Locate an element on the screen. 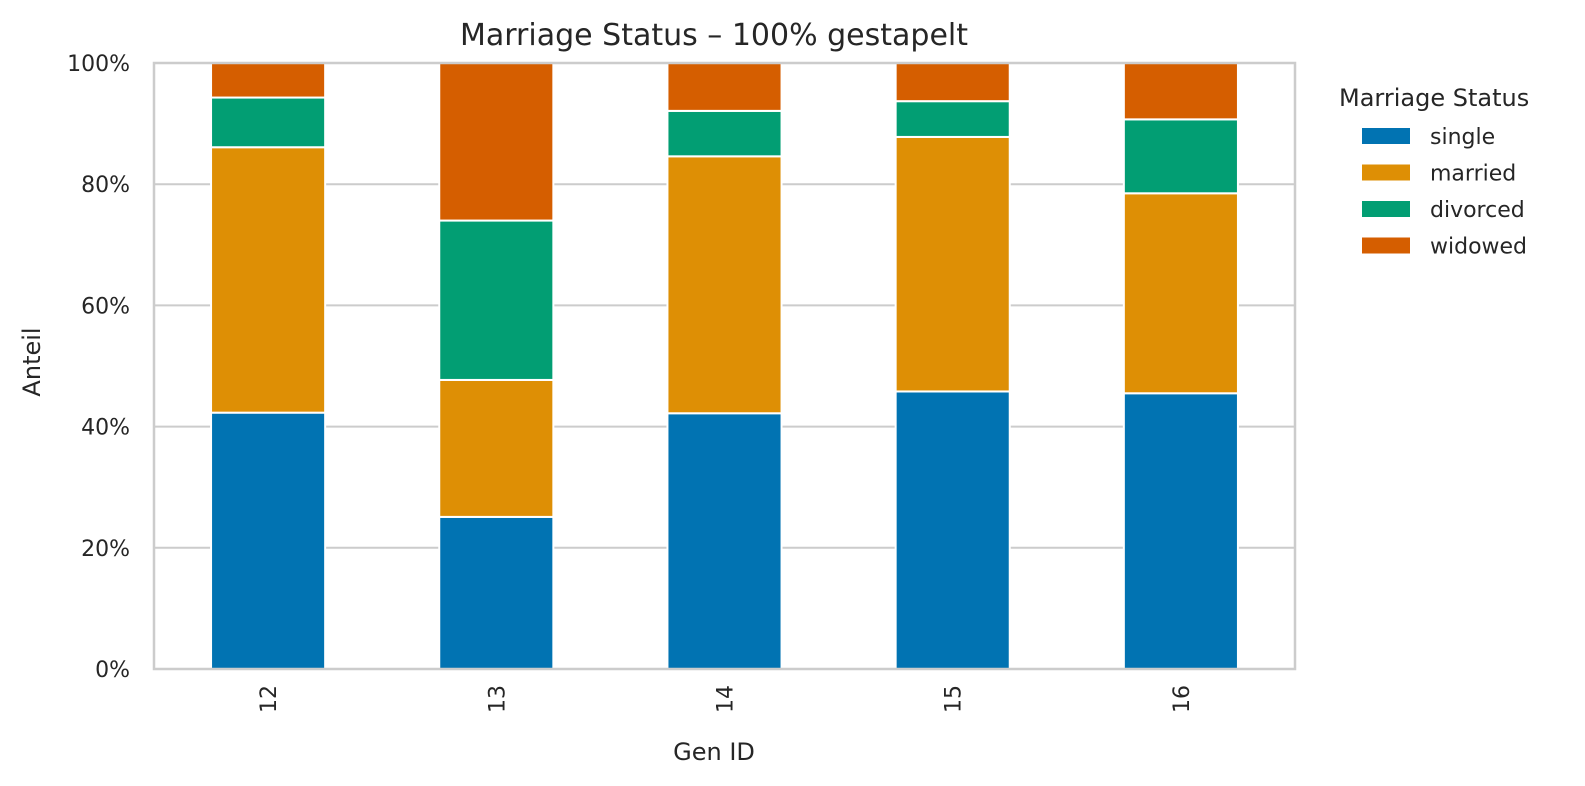 The height and width of the screenshot is (786, 1585). legend-swatch-widowed is located at coordinates (1386, 245).